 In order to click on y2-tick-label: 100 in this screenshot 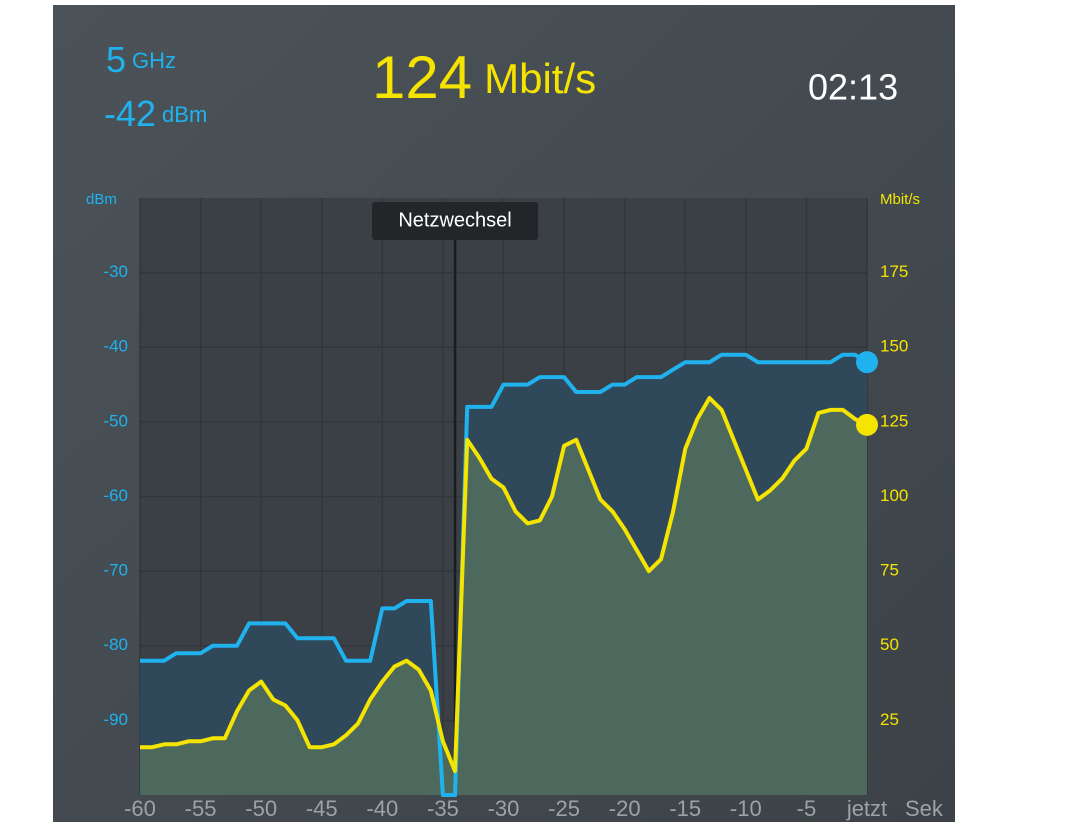, I will do `click(894, 495)`.